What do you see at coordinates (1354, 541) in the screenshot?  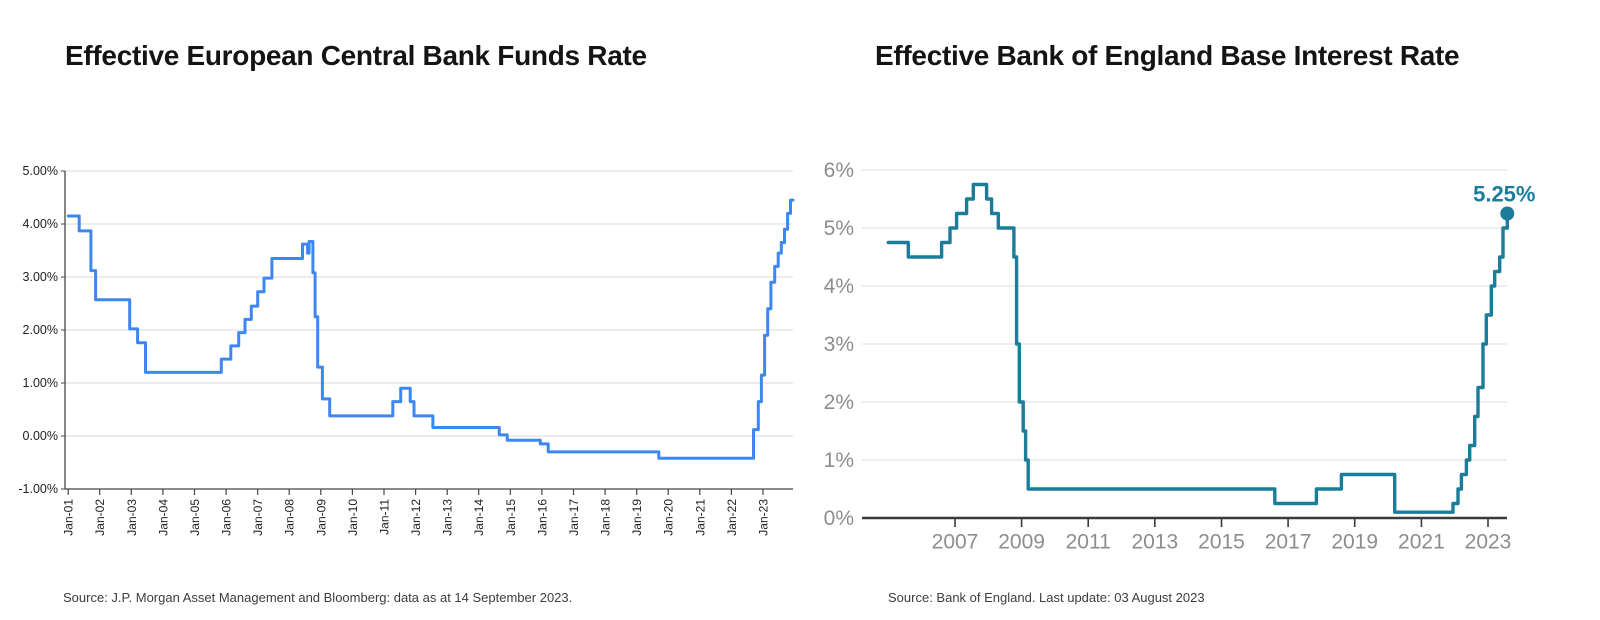 I see `x-tick-label: 2019` at bounding box center [1354, 541].